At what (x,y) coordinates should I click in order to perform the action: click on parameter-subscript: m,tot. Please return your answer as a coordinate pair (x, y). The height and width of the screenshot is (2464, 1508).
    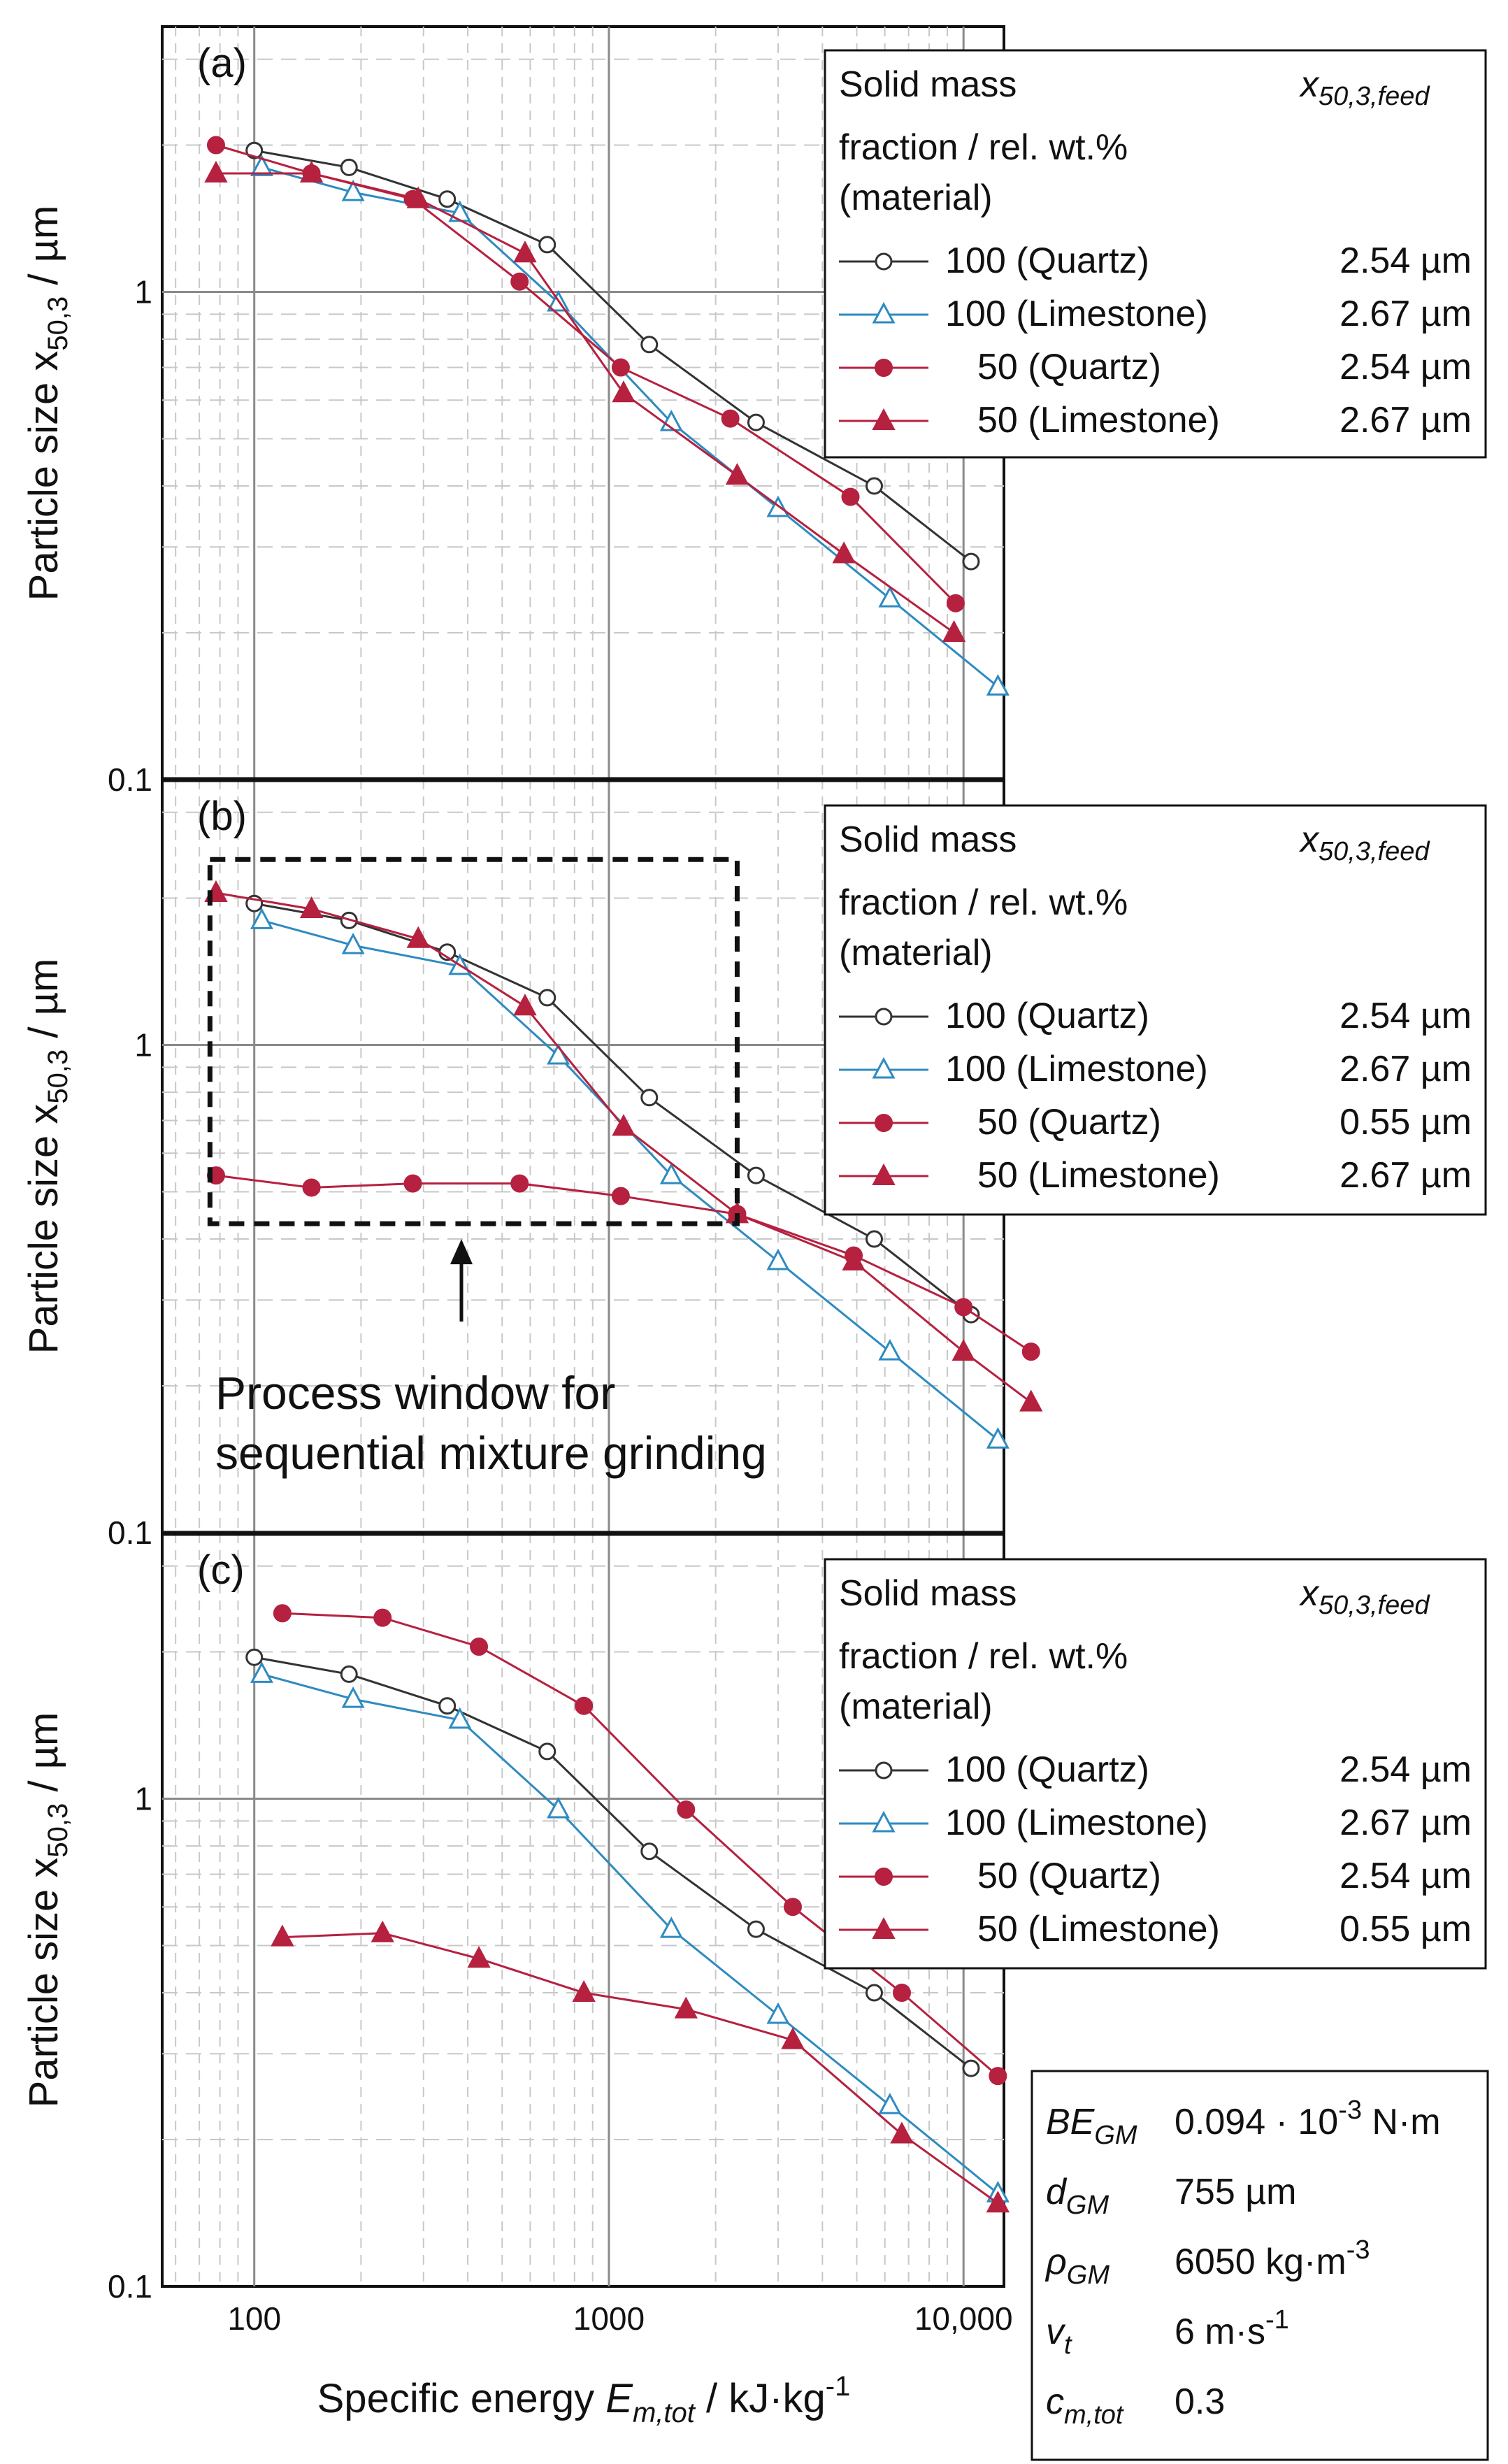
    Looking at the image, I should click on (1094, 2415).